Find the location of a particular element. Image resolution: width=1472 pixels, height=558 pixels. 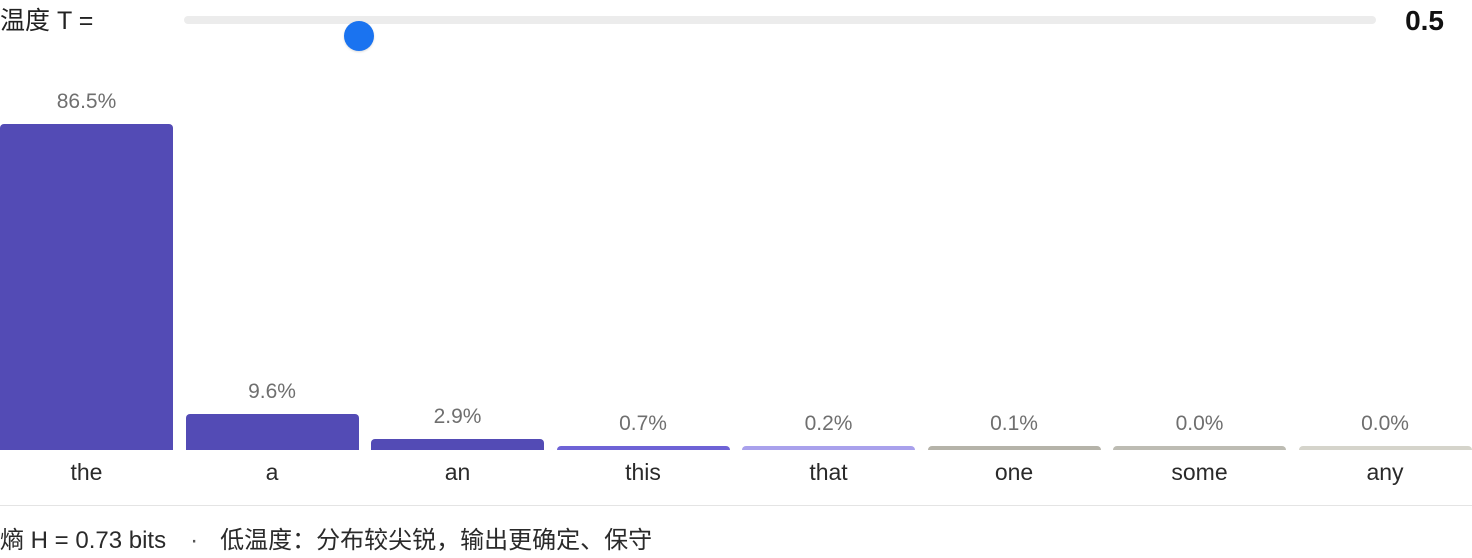

footer-summary: 熵 H = 0.73 bits · 低温度：分布较尖锐，输出更确定、保守 is located at coordinates (326, 541).